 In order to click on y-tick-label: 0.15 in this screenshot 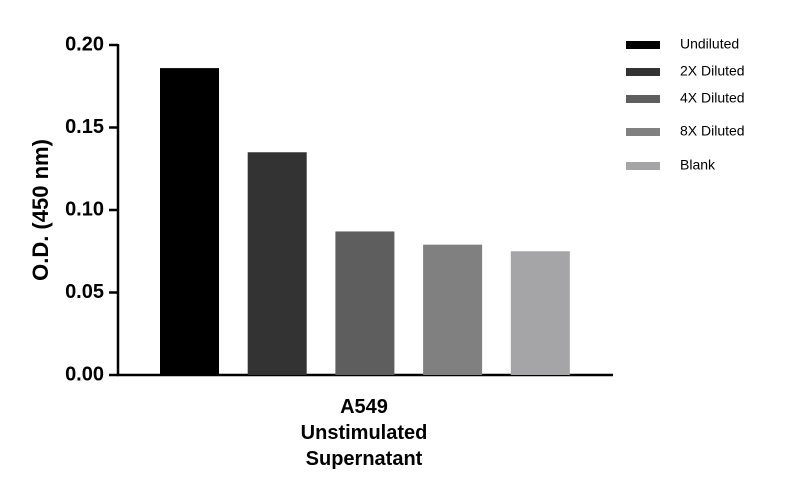, I will do `click(84, 127)`.